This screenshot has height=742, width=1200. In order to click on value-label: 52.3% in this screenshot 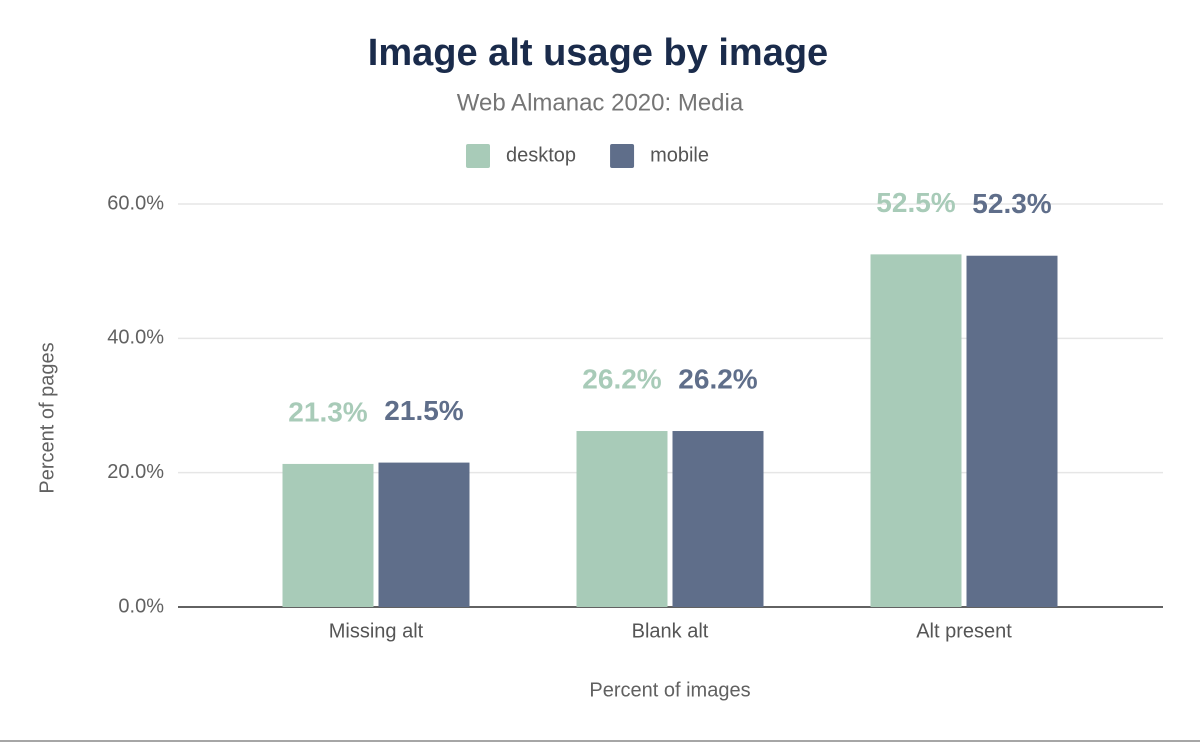, I will do `click(1011, 203)`.